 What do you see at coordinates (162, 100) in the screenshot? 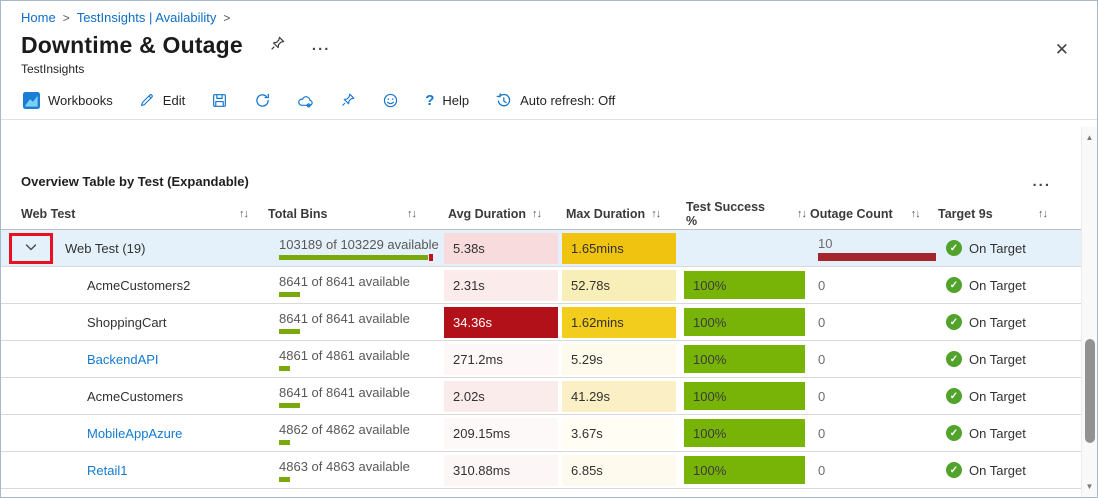
I see `edit-button: Edit` at bounding box center [162, 100].